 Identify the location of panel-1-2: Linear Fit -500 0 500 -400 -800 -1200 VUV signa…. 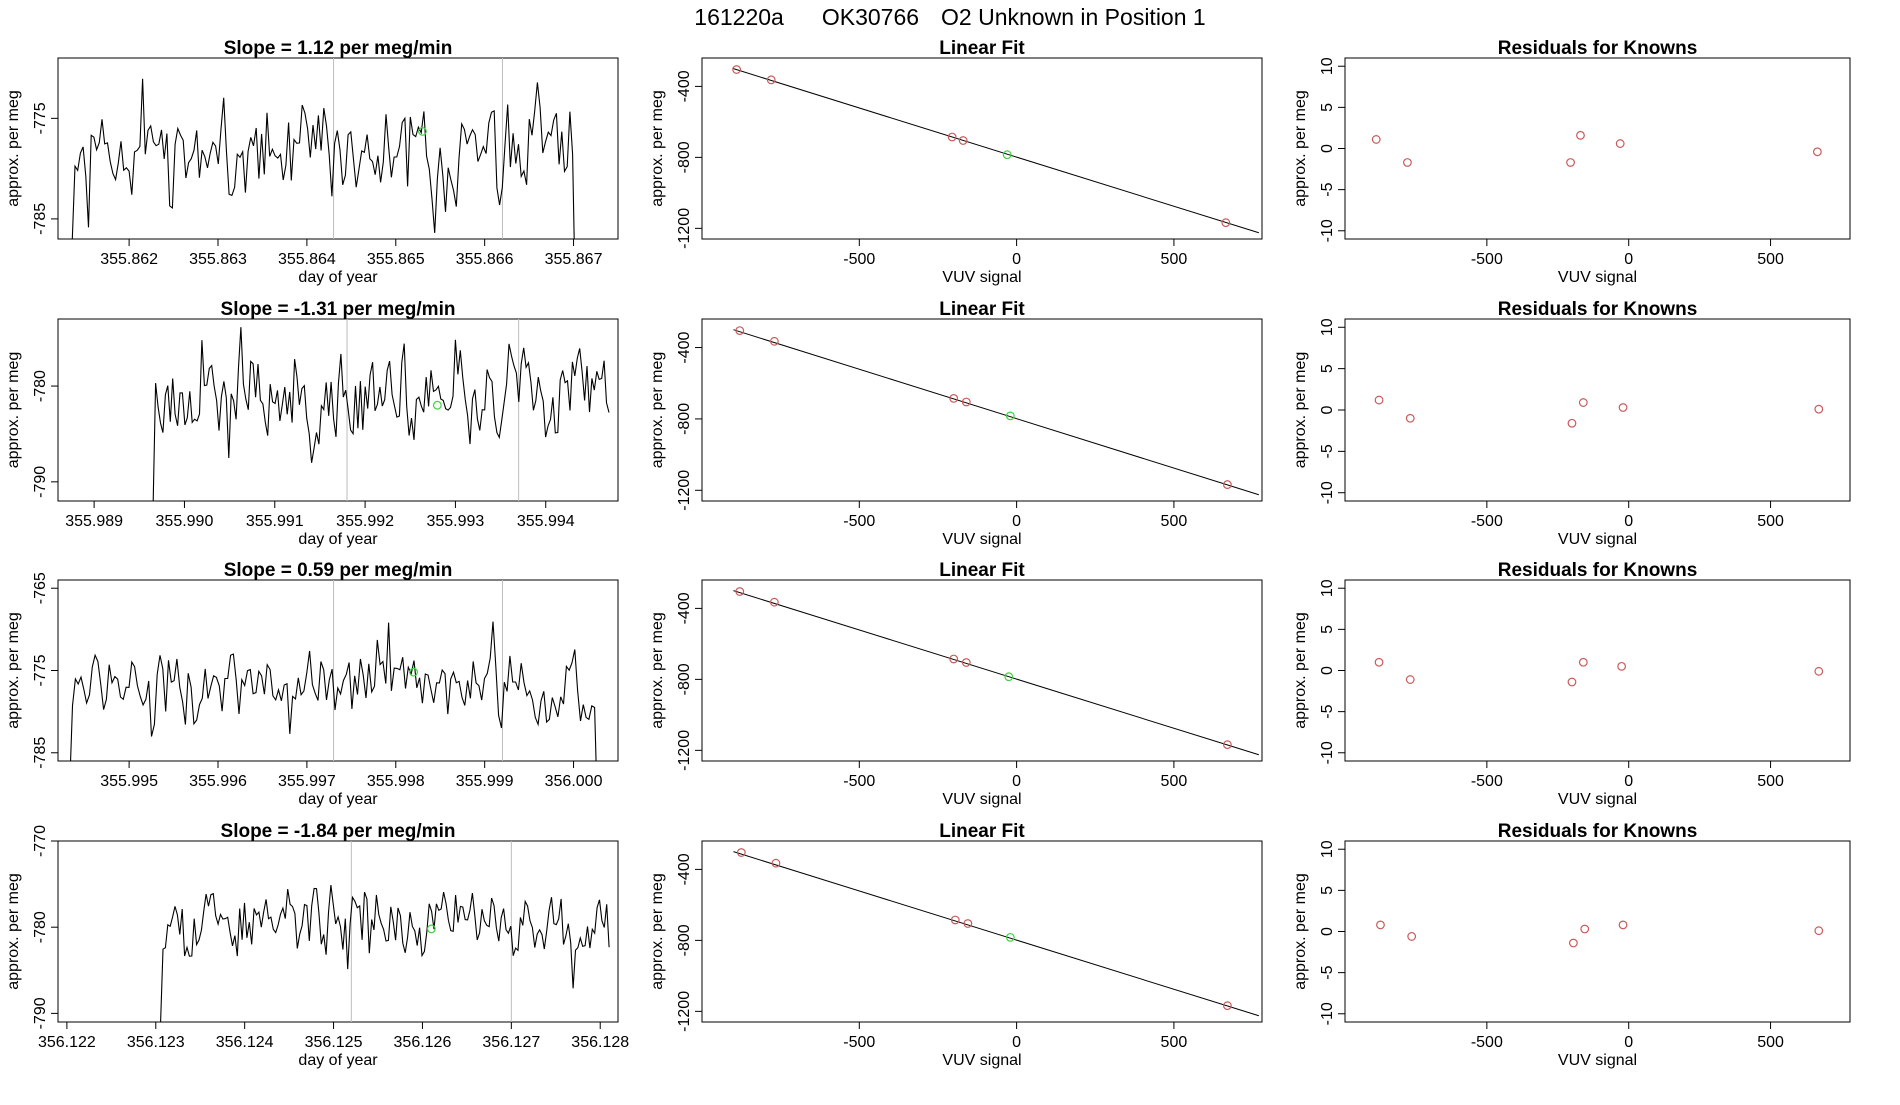
(956, 162).